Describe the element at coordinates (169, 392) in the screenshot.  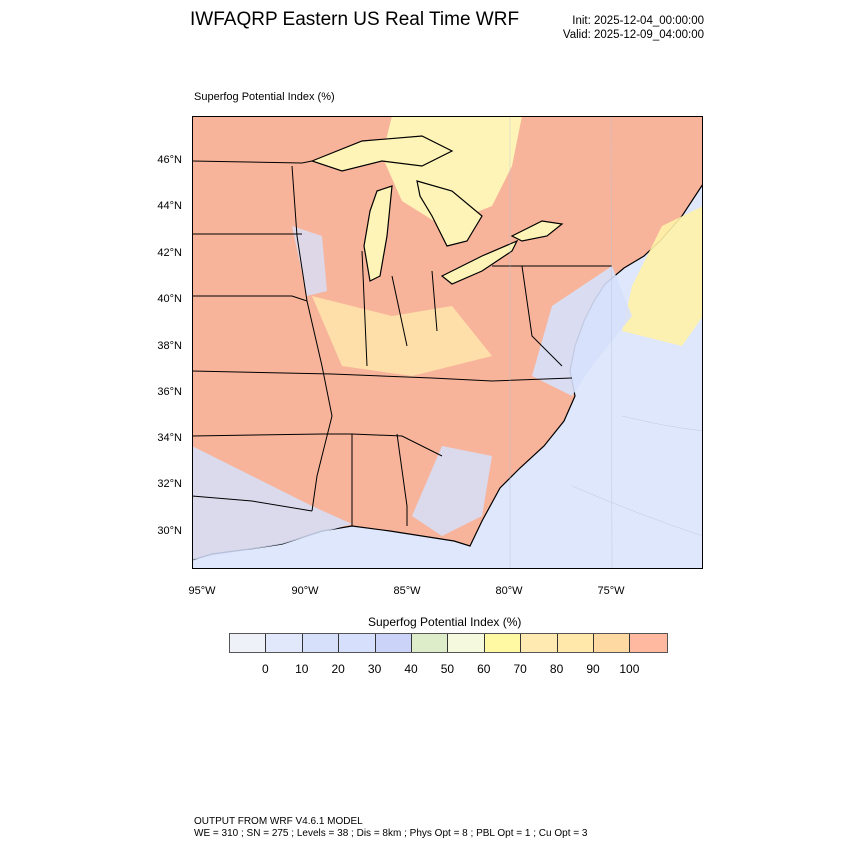
I see `lat-label: 36°N` at that location.